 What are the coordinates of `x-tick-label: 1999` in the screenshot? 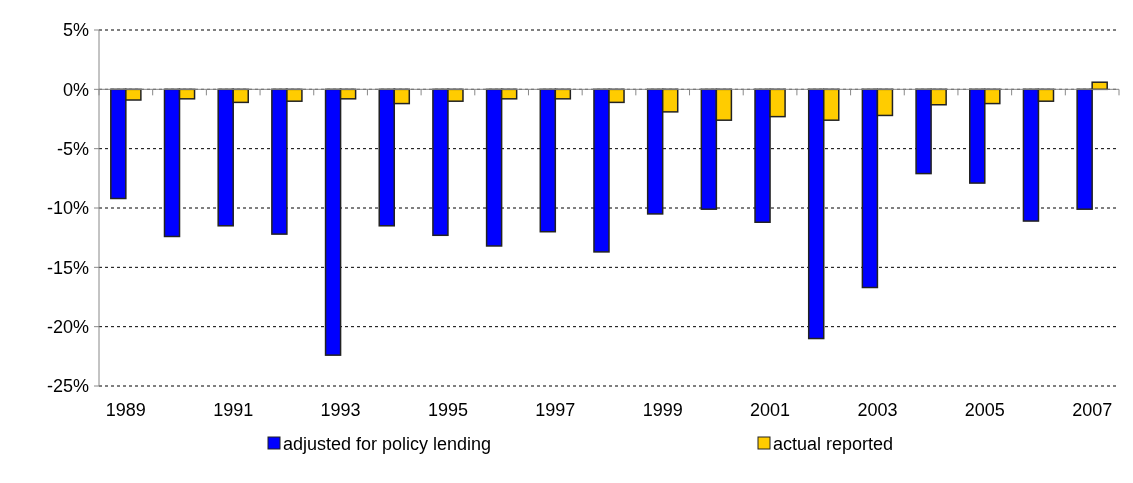 It's located at (662, 410).